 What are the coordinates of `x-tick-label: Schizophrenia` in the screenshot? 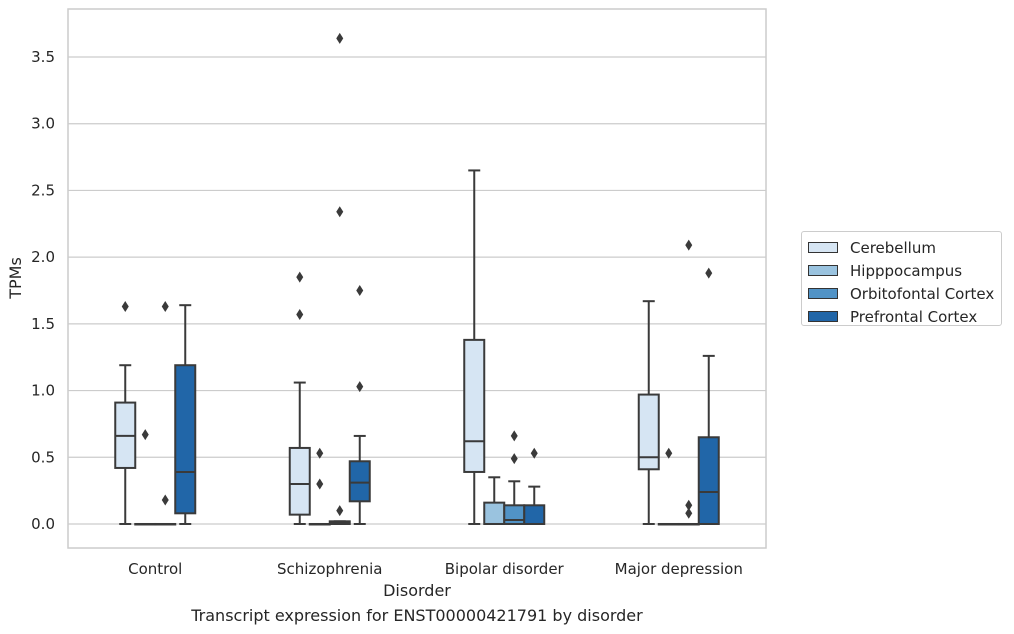 It's located at (329, 569).